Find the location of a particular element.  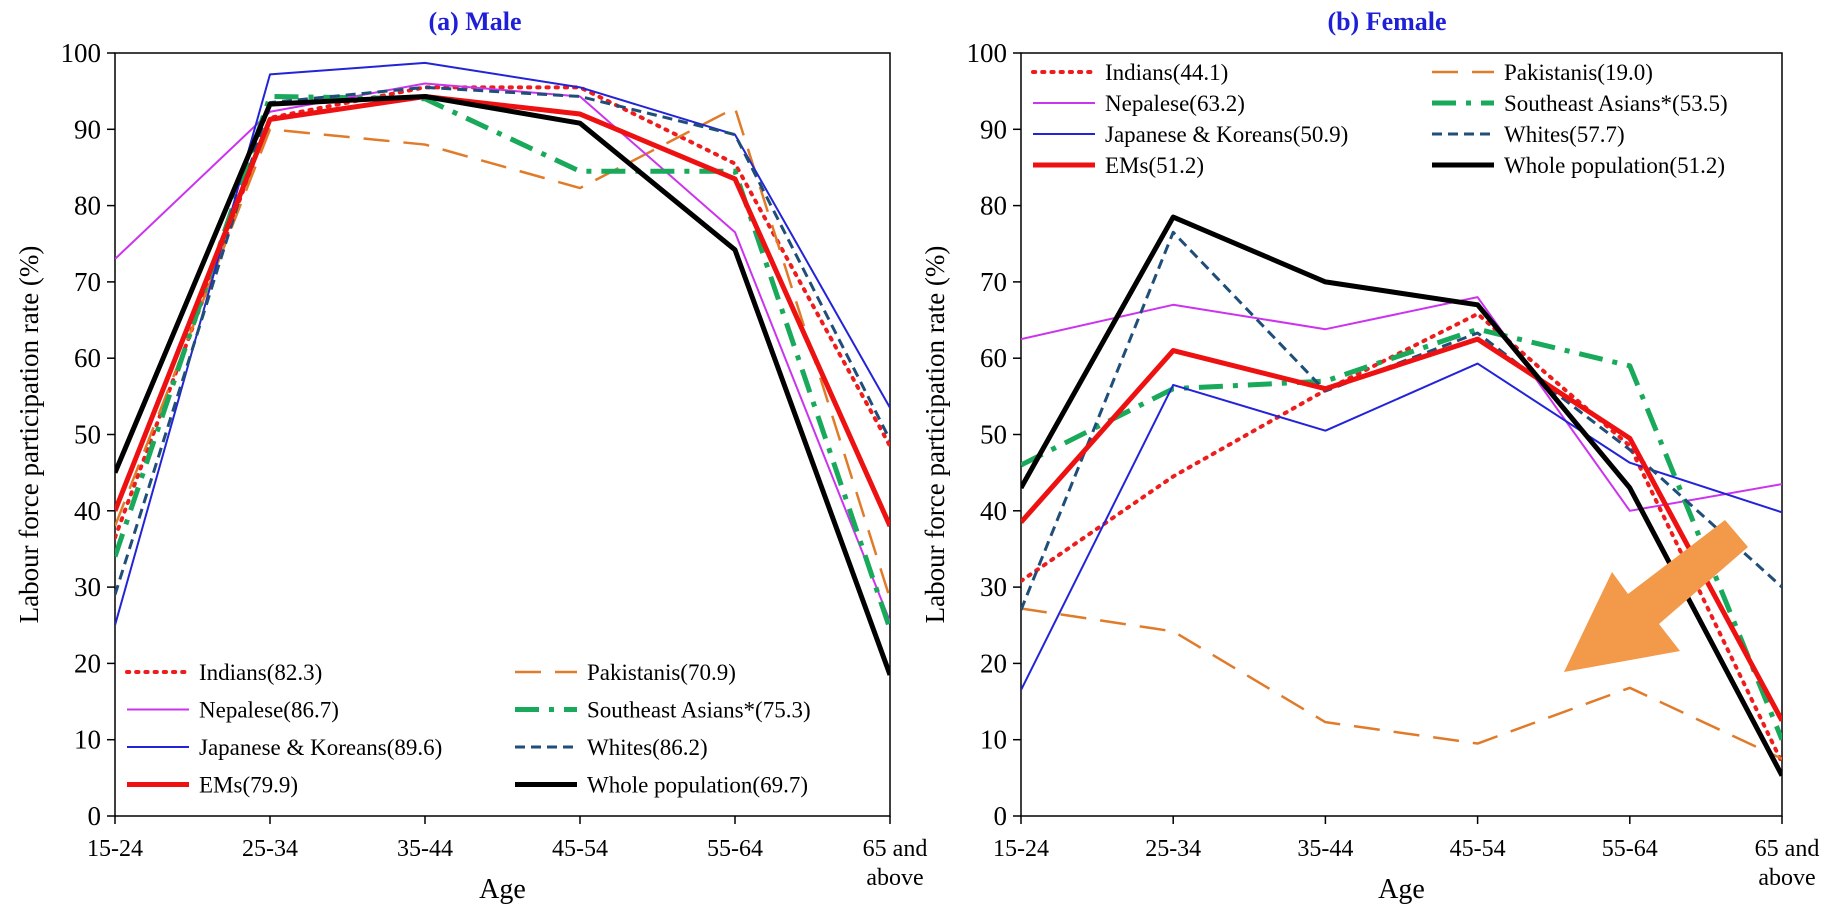

legend-label-southeast-asians: Southeast Asians*(75.3) is located at coordinates (699, 710).